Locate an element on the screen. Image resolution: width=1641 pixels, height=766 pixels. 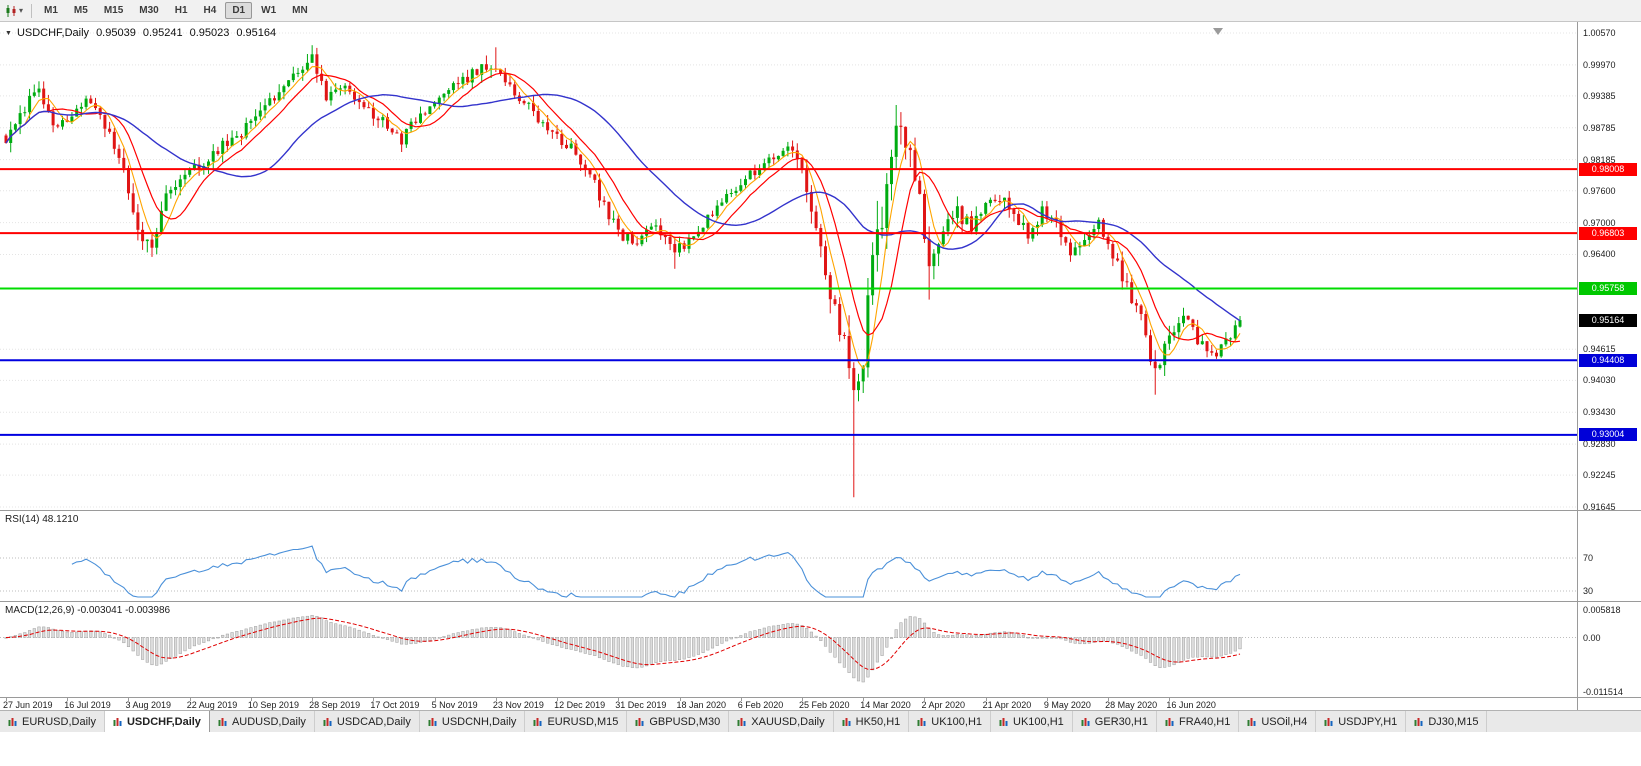
chart-tab-usdchf-daily: USDCHF,Daily is located at coordinates (157, 721).